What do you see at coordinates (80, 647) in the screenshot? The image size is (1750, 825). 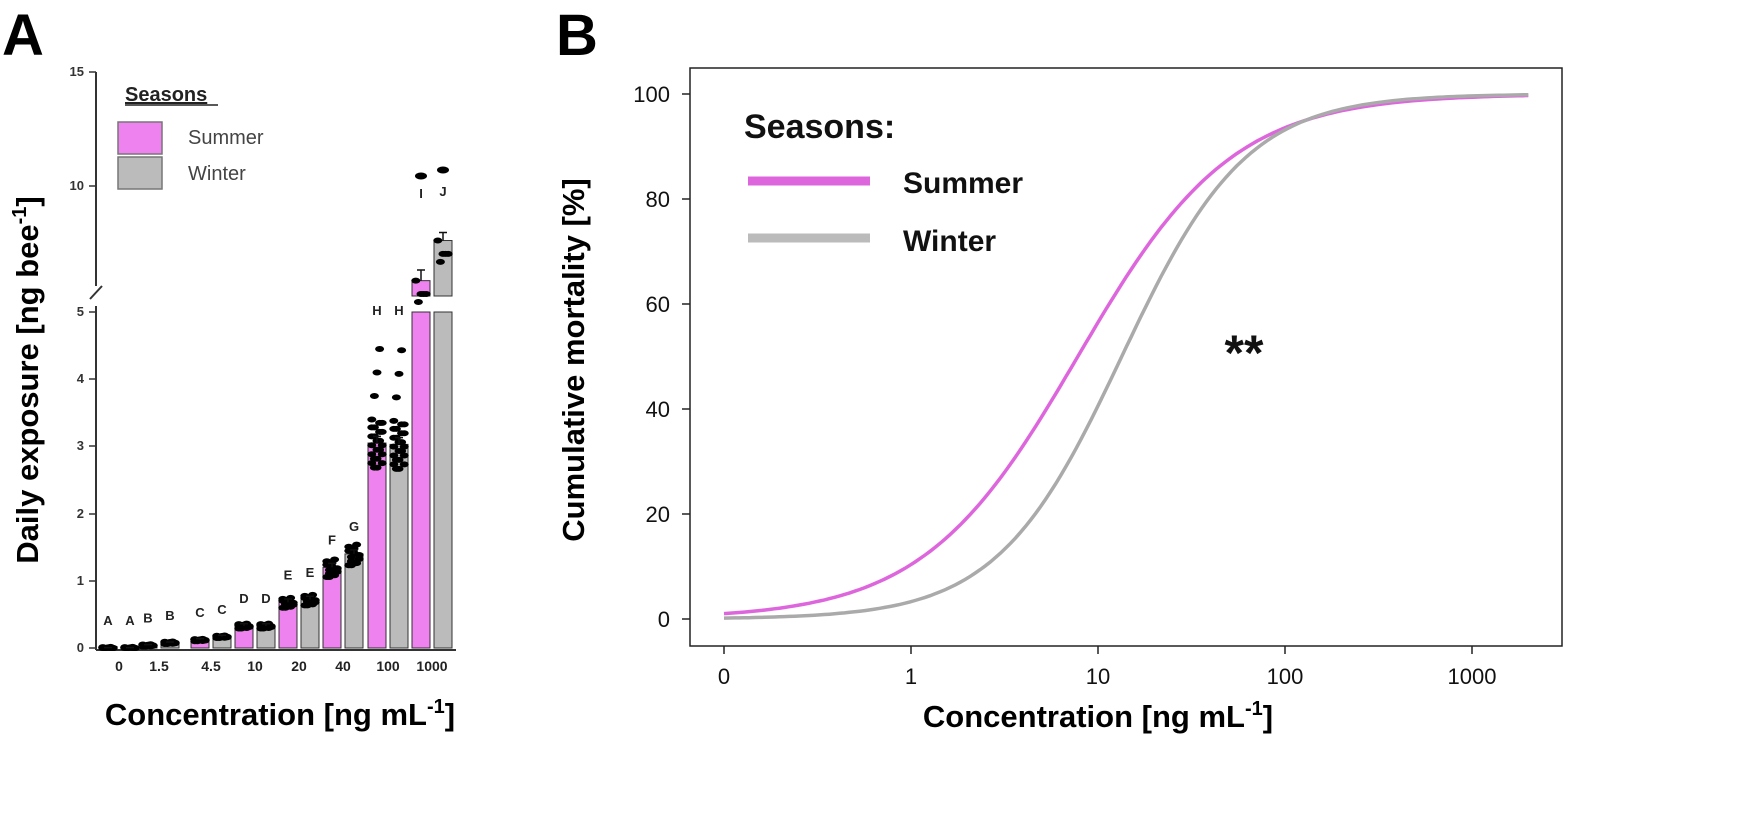 I see `a-y-tick-label: 0` at bounding box center [80, 647].